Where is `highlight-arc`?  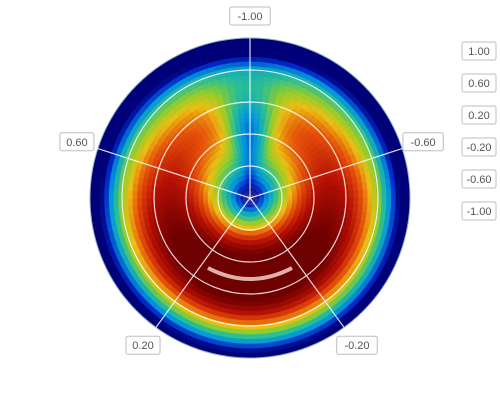
highlight-arc is located at coordinates (250, 273).